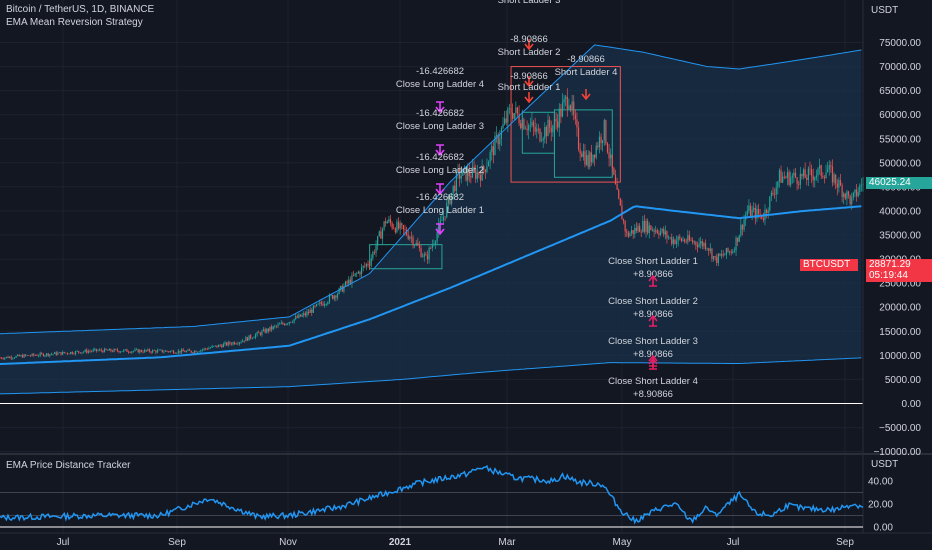 This screenshot has width=932, height=550. What do you see at coordinates (80, 9) in the screenshot?
I see `symbol-legend: Bitcoin / TetherUS, 1D, BINANCE` at bounding box center [80, 9].